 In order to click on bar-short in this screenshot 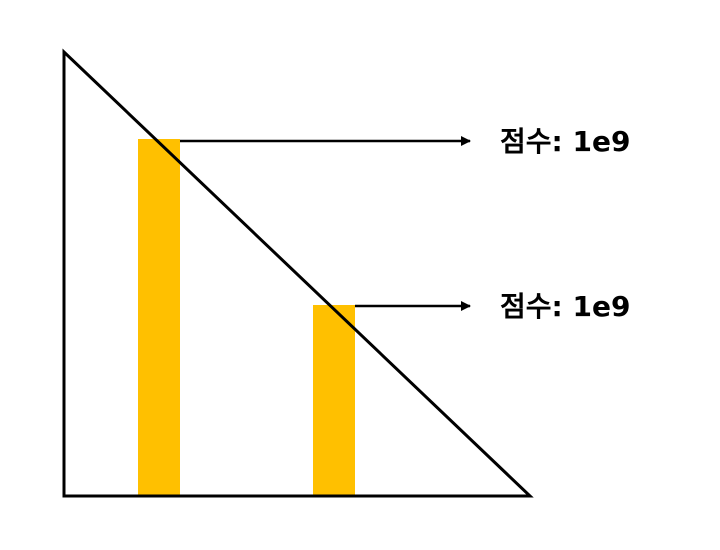, I will do `click(334, 400)`.